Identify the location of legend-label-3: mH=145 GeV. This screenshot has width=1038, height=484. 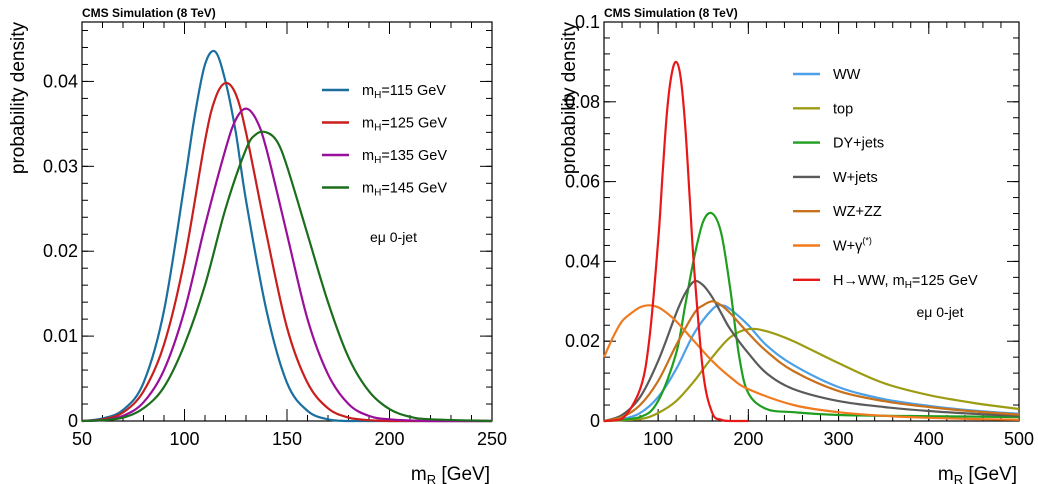
(404, 190).